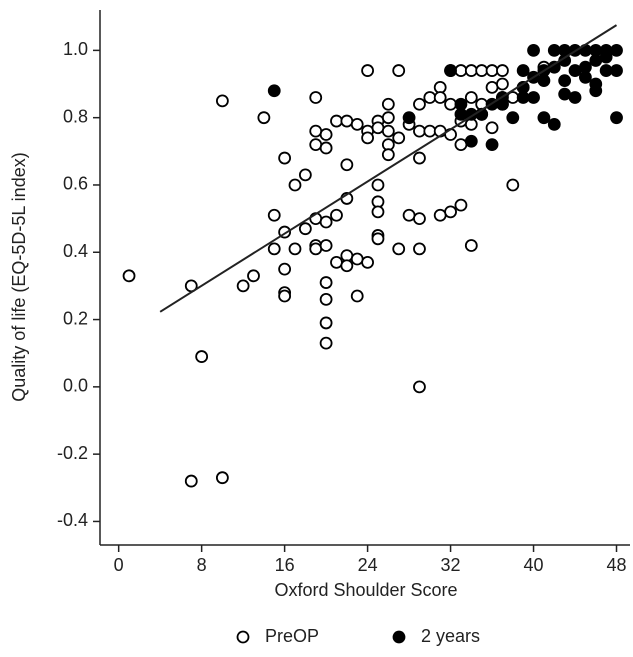 This screenshot has height=657, width=633. I want to click on y-tick-label: 0.4, so click(75, 251).